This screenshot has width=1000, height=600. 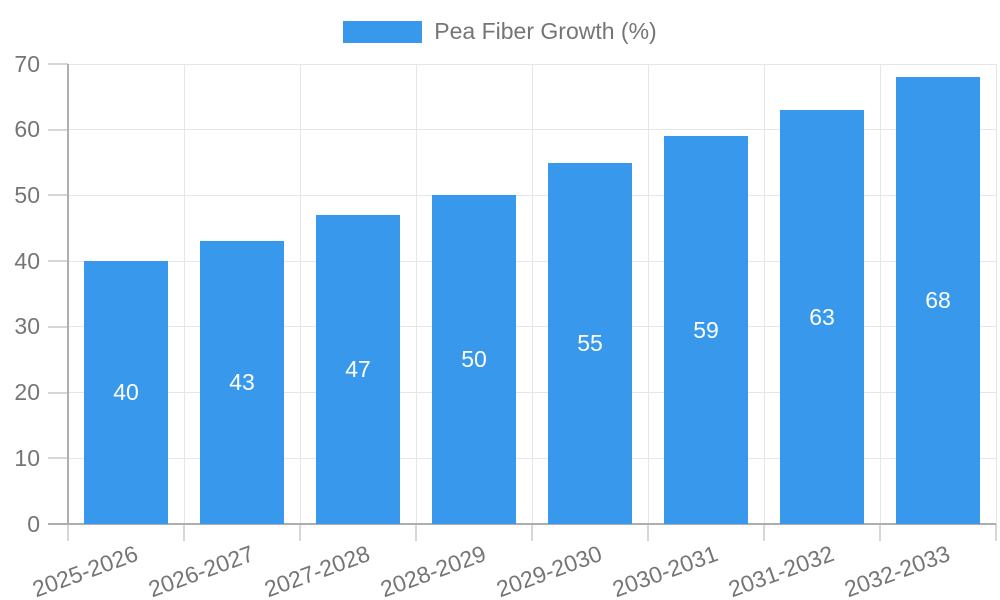 I want to click on y-axis-label: 50, so click(x=27, y=194).